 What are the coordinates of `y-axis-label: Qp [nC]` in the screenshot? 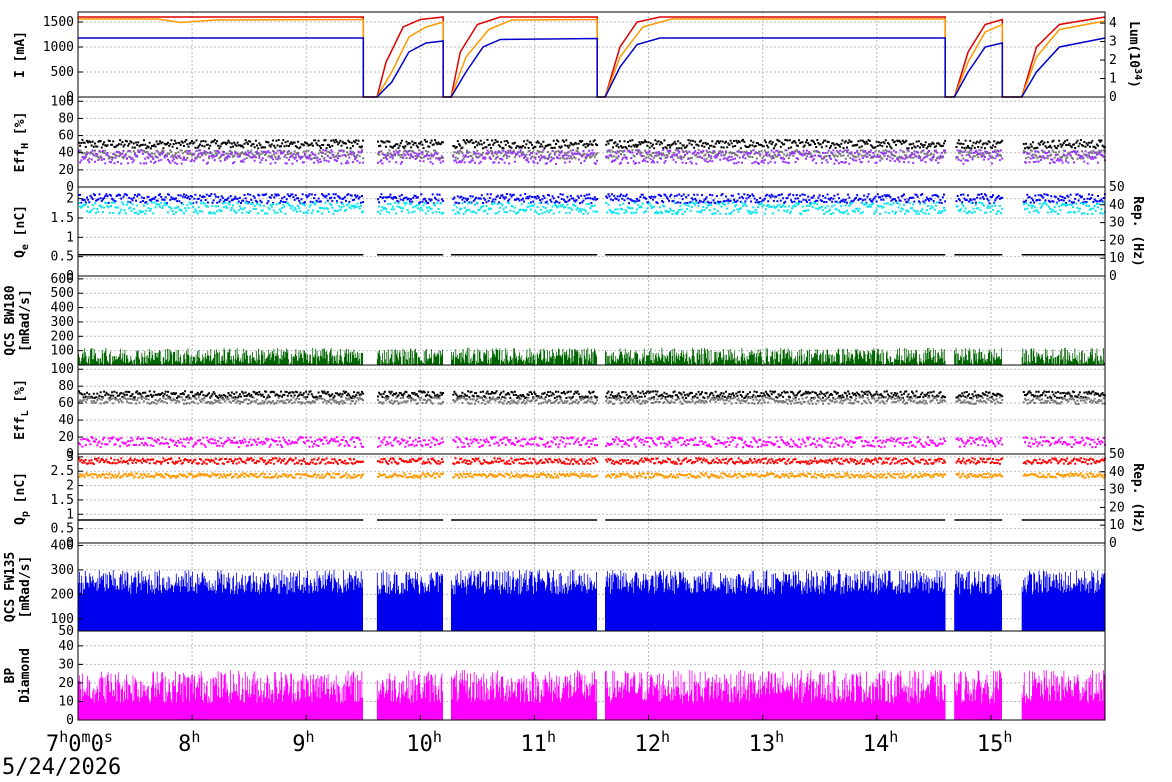 It's located at (22, 498).